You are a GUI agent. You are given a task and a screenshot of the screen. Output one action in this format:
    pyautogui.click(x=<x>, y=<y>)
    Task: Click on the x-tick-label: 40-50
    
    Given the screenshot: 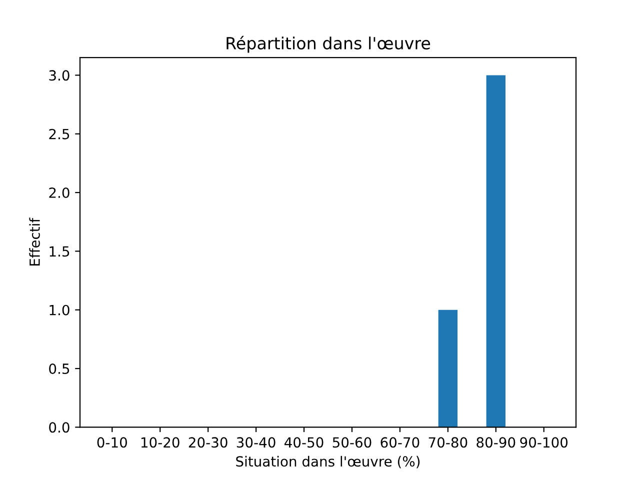 What is the action you would take?
    pyautogui.click(x=304, y=442)
    